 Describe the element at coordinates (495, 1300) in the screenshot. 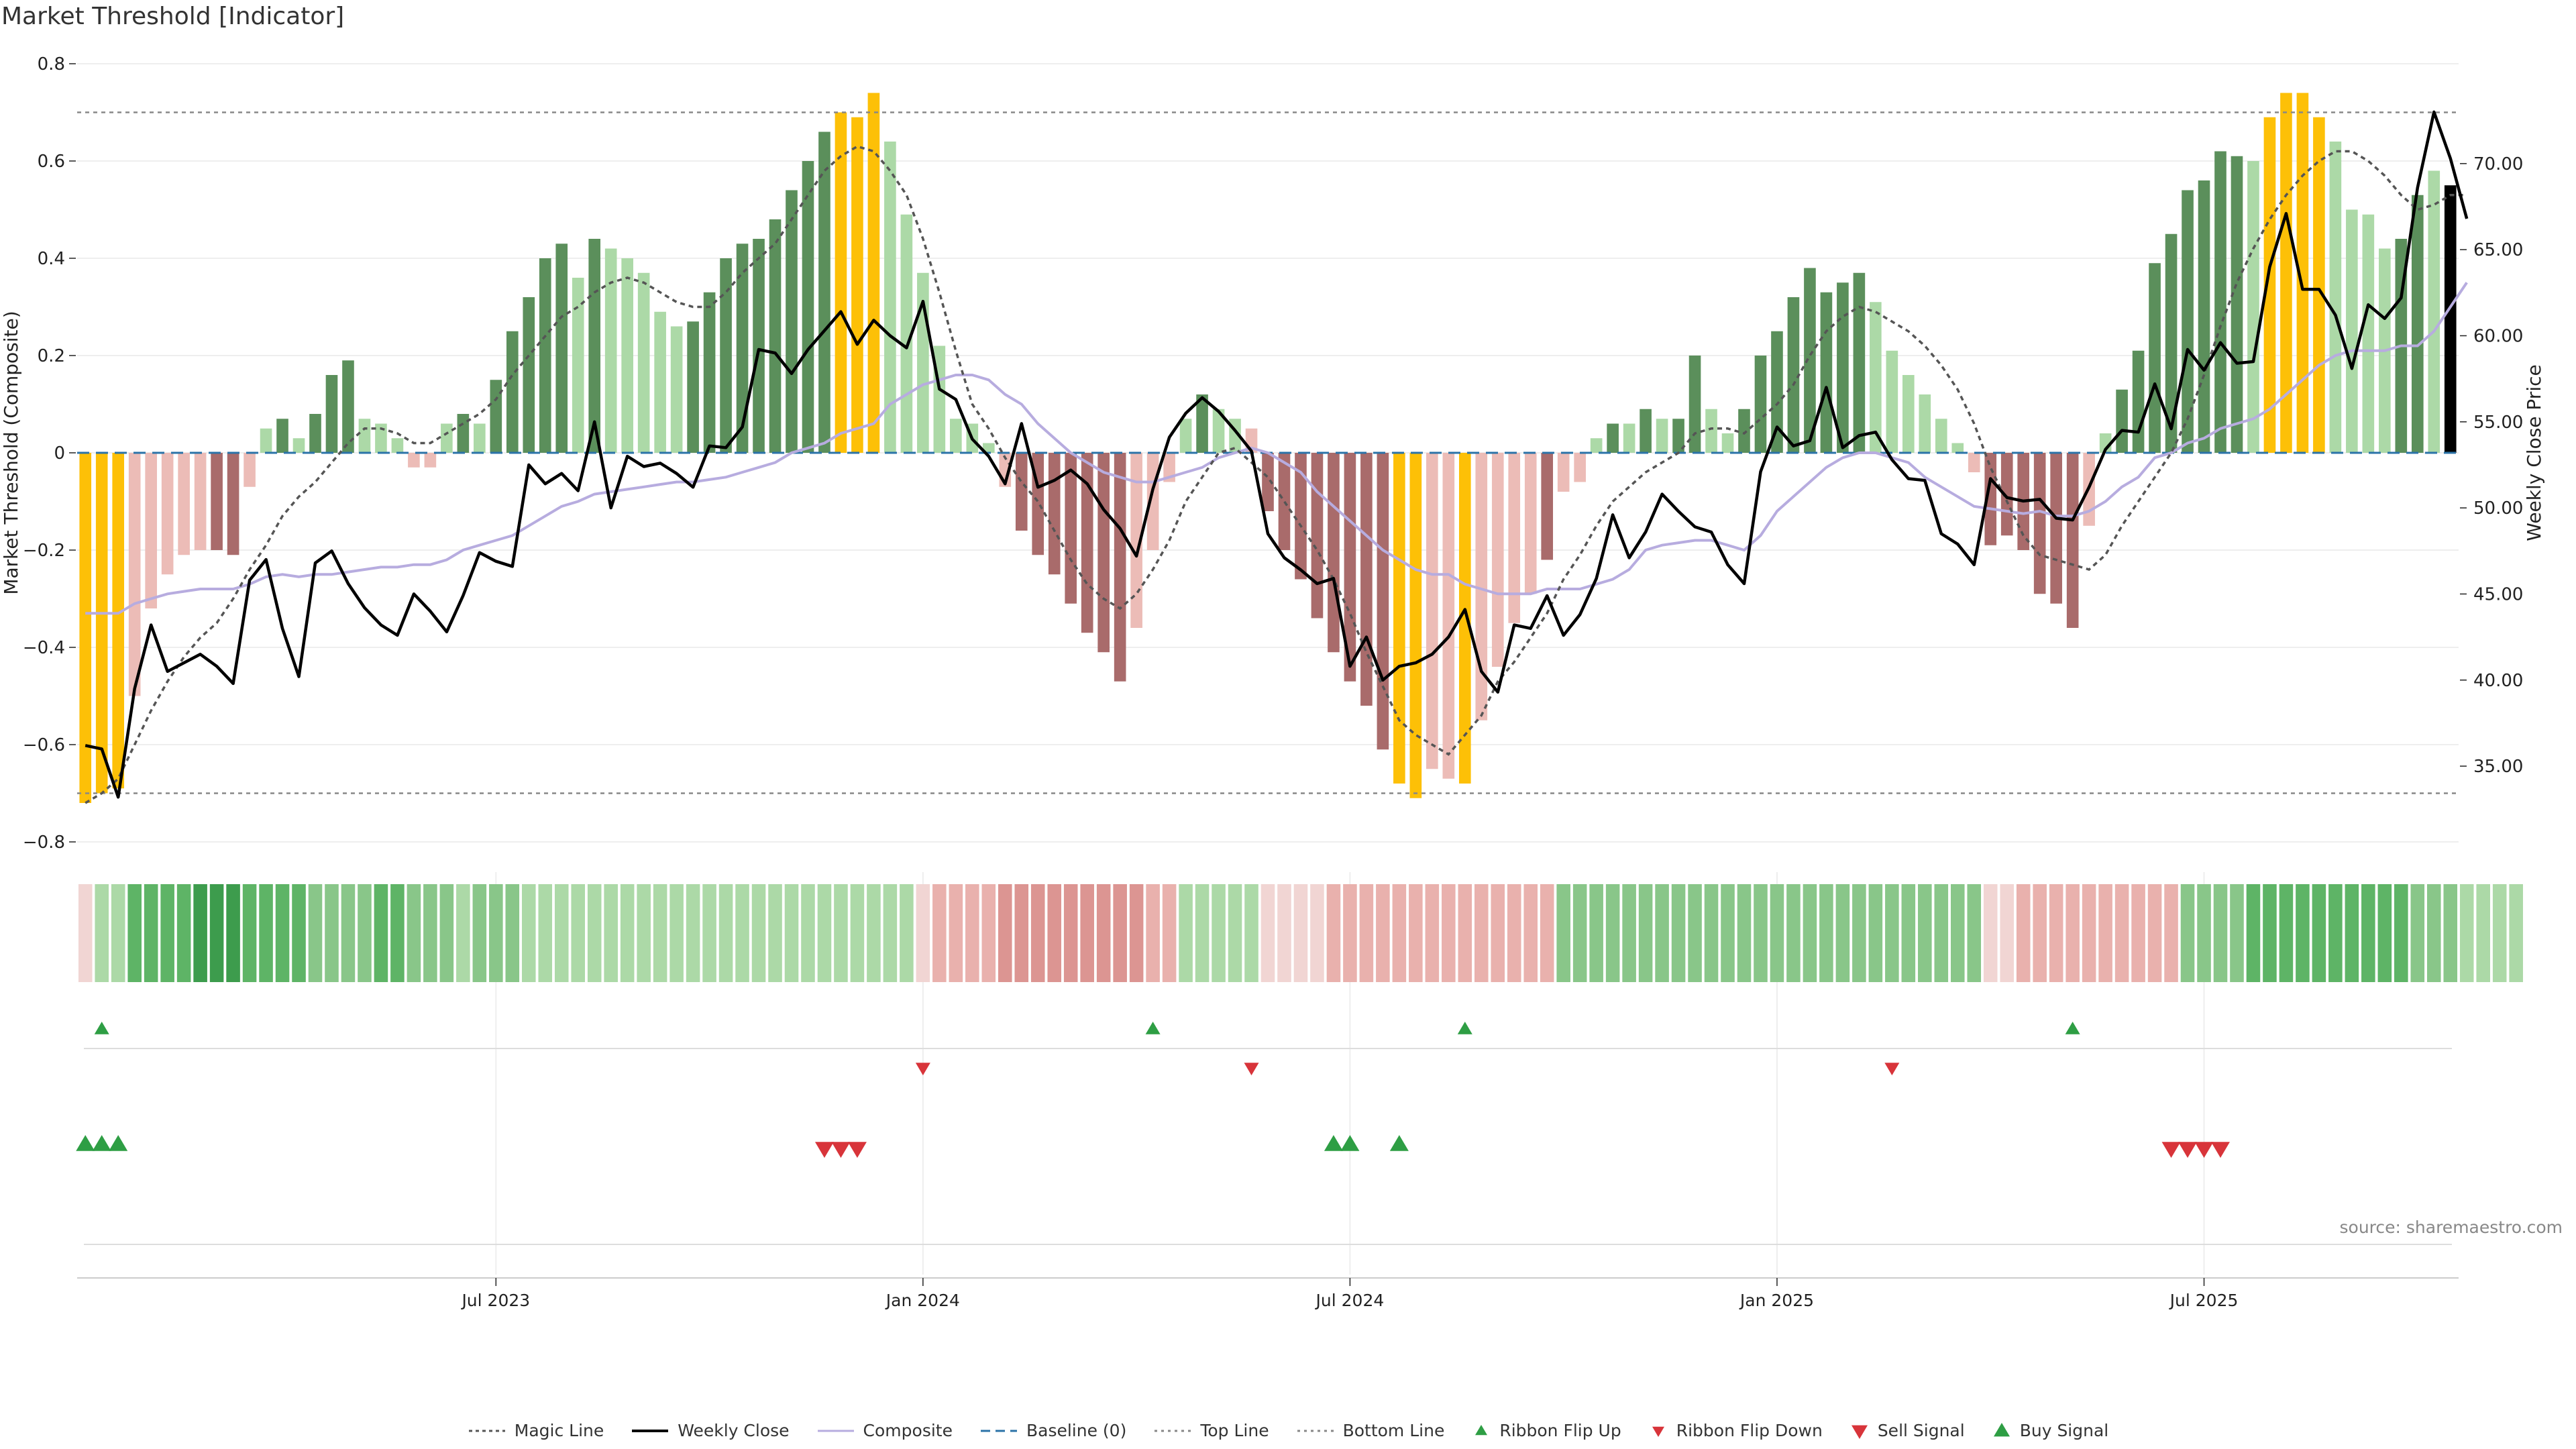

I see `x-tick-label: Jul 2023` at that location.